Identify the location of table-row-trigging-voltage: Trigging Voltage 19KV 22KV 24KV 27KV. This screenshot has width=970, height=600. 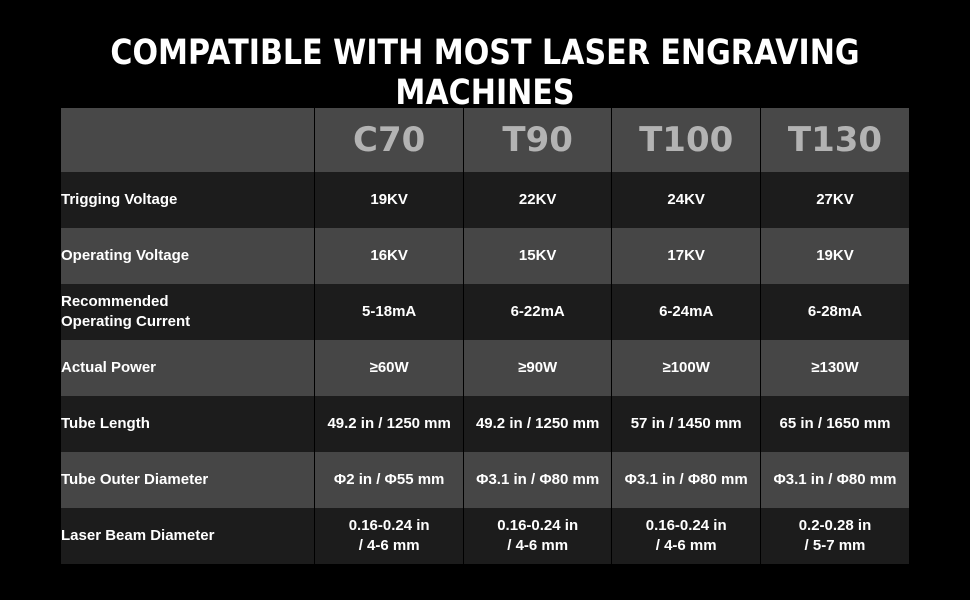
(485, 200).